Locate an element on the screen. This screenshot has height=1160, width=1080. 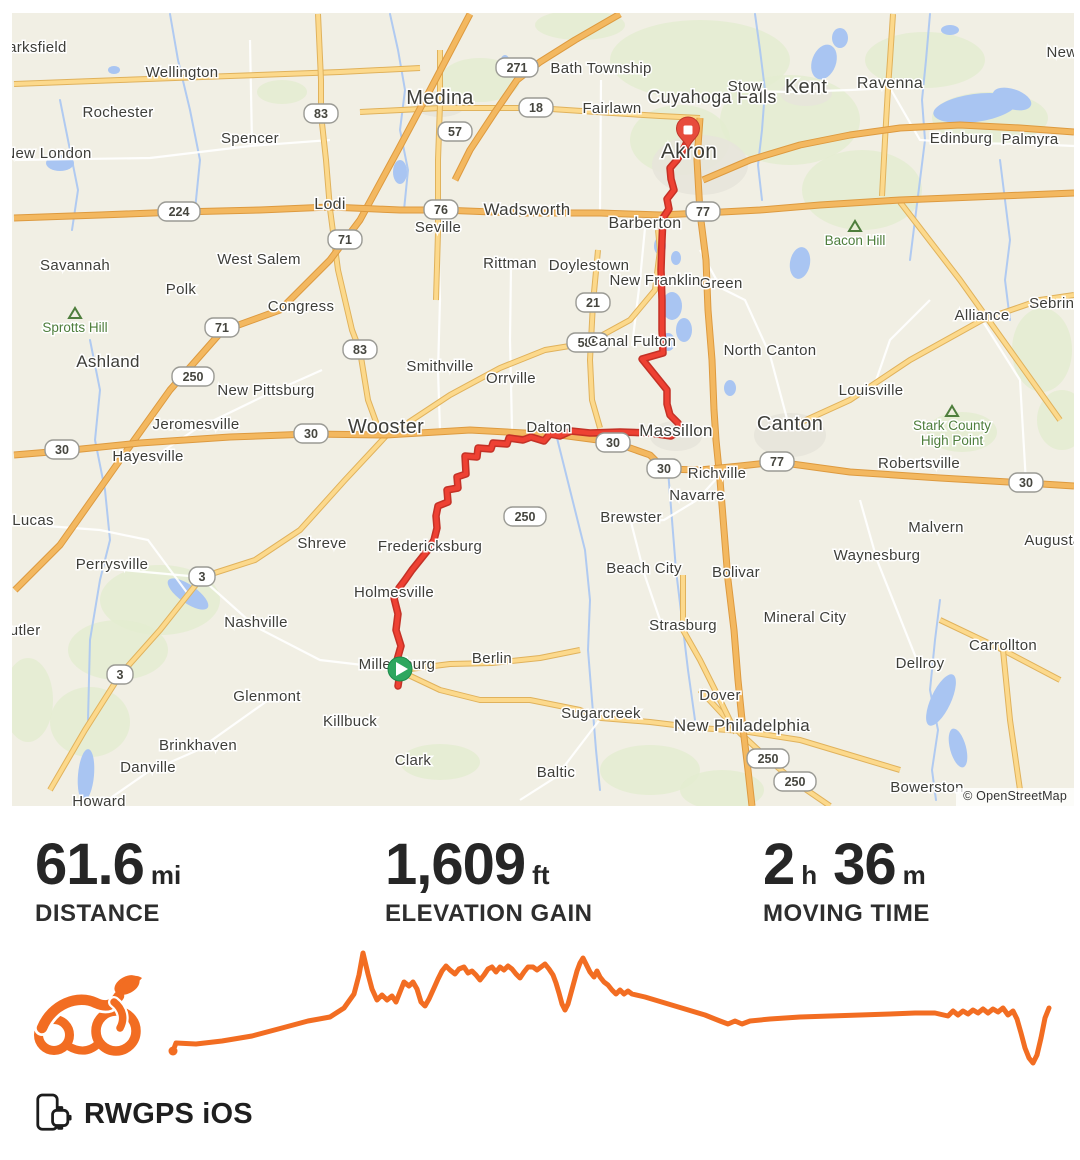
route-shield-number: 57 is located at coordinates (455, 132).